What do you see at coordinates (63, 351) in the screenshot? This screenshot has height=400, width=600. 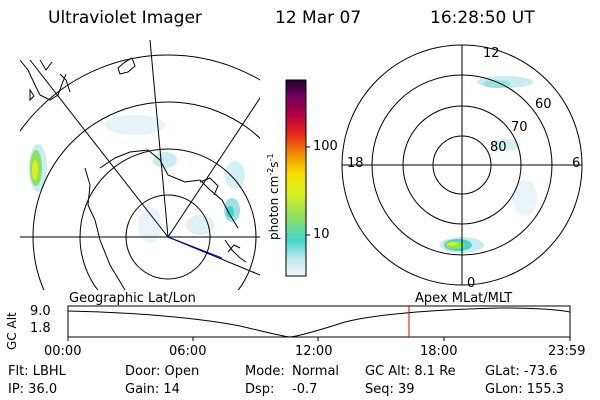 I see `altitude-xtick-0: 00:00` at bounding box center [63, 351].